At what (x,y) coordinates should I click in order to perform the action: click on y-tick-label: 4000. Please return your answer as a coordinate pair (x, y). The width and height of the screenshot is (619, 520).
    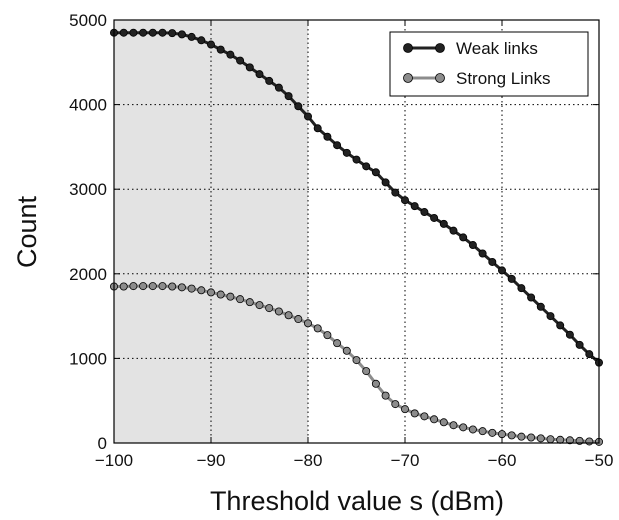
    Looking at the image, I should click on (88, 105).